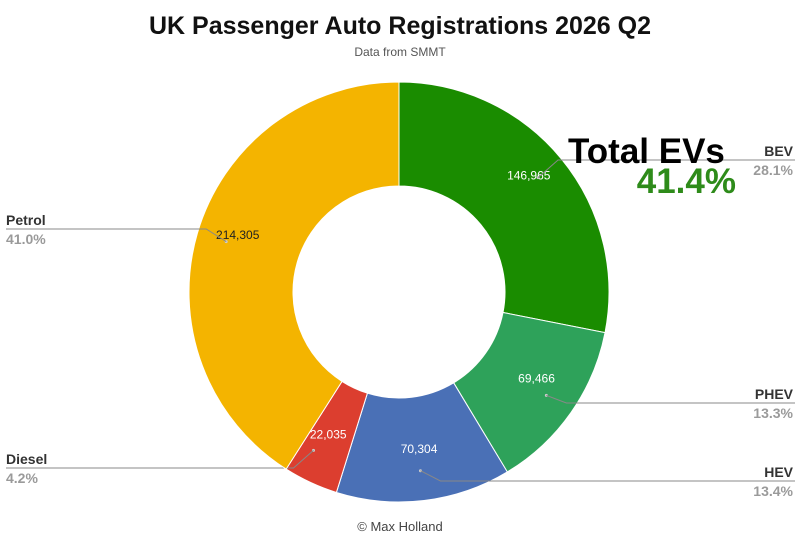 The height and width of the screenshot is (551, 800). I want to click on total-evs-title: Total EVs, so click(646, 151).